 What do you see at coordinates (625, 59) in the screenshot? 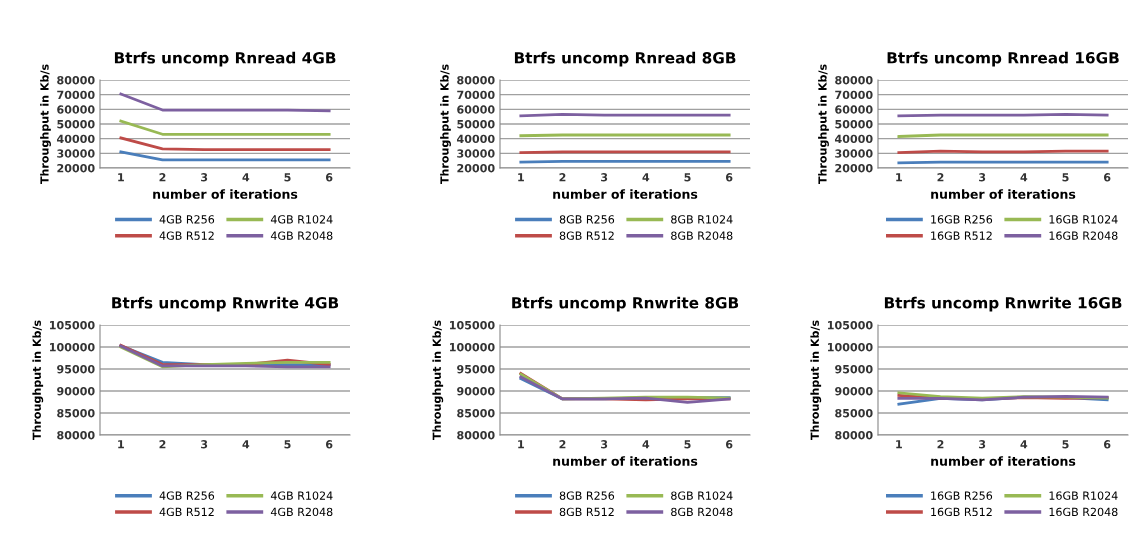
I see `chart-title: Btrfs uncomp Rnread 8GB` at bounding box center [625, 59].